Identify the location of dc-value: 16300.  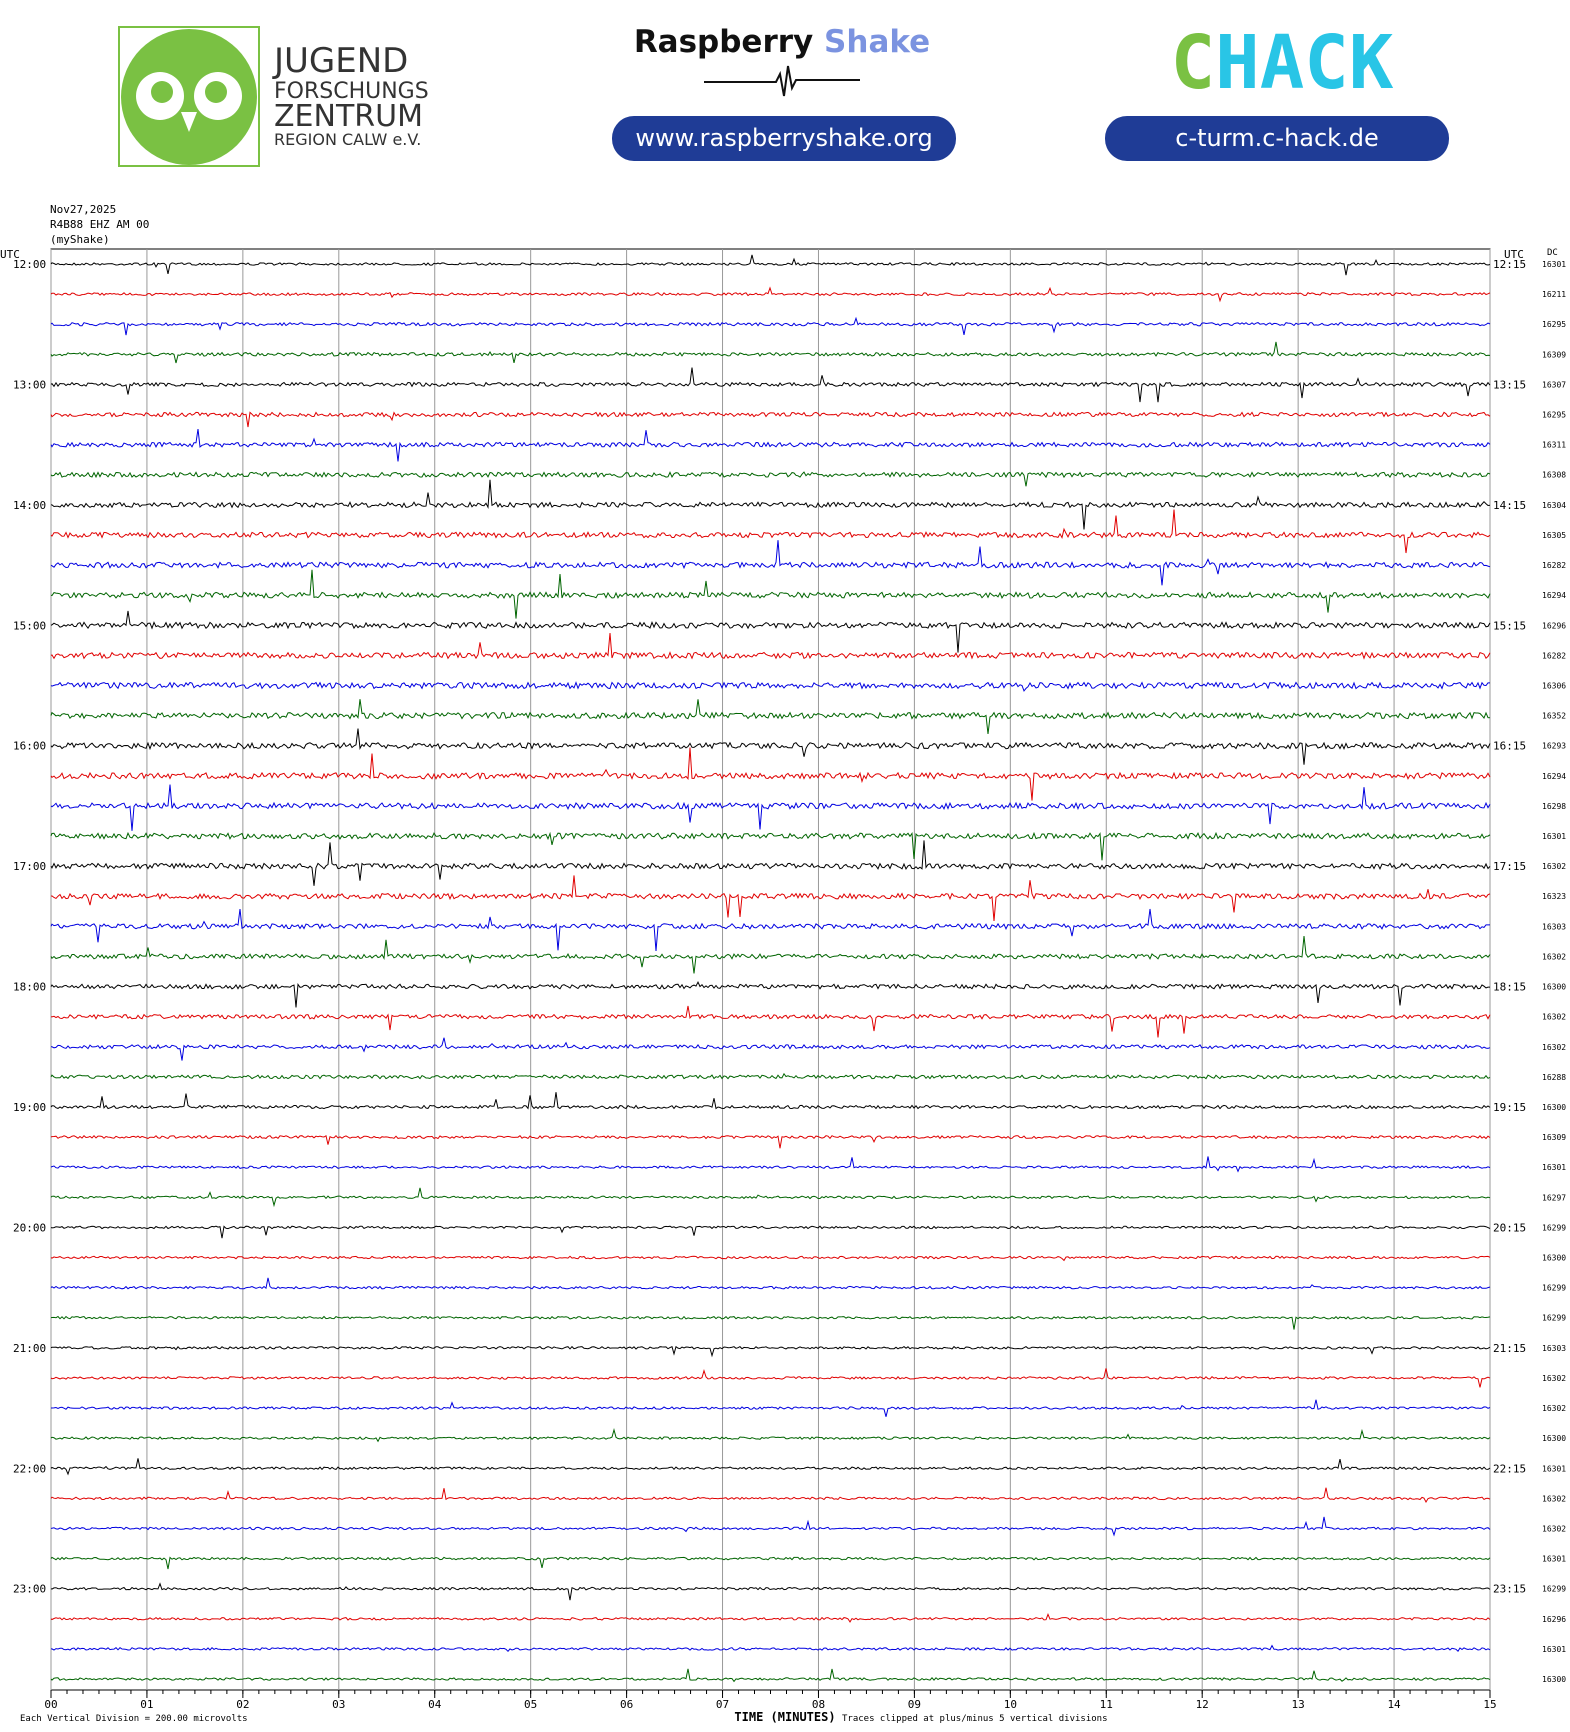
(1554, 1679).